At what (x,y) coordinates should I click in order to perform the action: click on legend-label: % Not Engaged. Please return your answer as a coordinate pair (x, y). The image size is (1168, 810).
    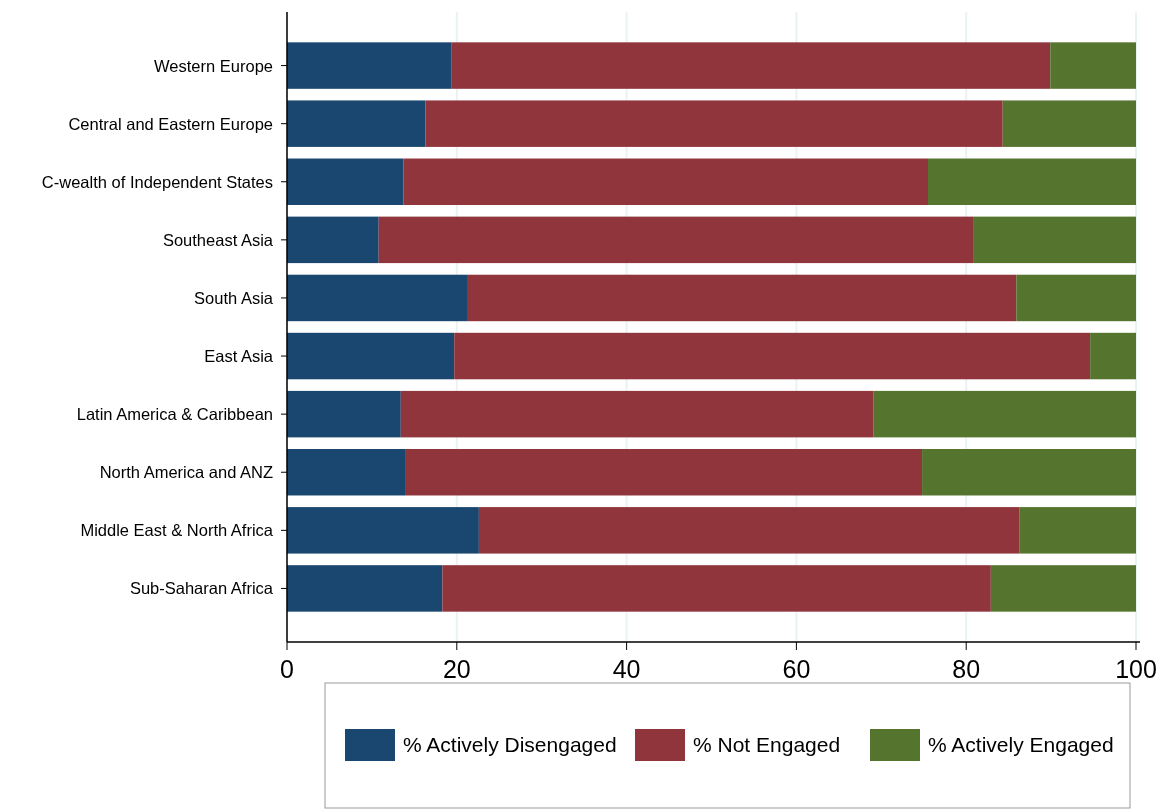
    Looking at the image, I should click on (767, 744).